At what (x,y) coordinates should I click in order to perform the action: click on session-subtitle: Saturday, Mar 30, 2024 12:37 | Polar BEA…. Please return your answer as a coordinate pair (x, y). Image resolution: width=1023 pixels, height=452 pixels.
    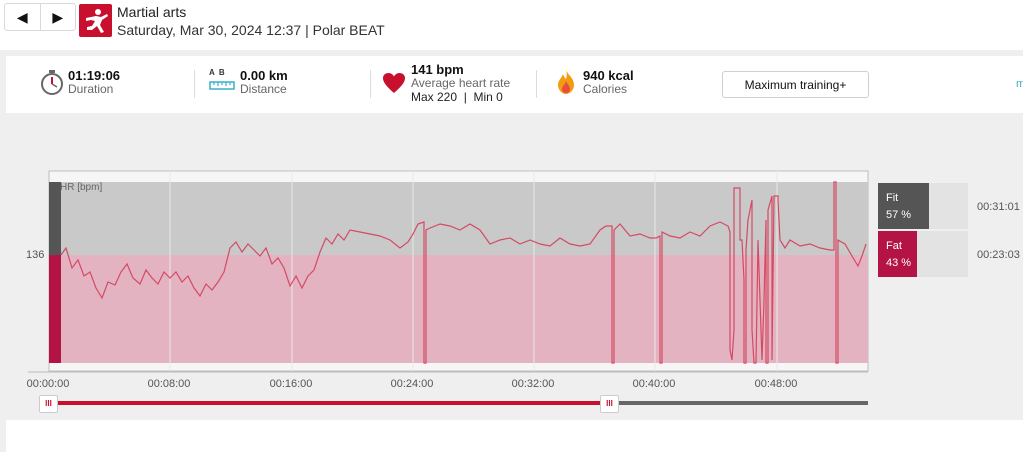
    Looking at the image, I should click on (251, 30).